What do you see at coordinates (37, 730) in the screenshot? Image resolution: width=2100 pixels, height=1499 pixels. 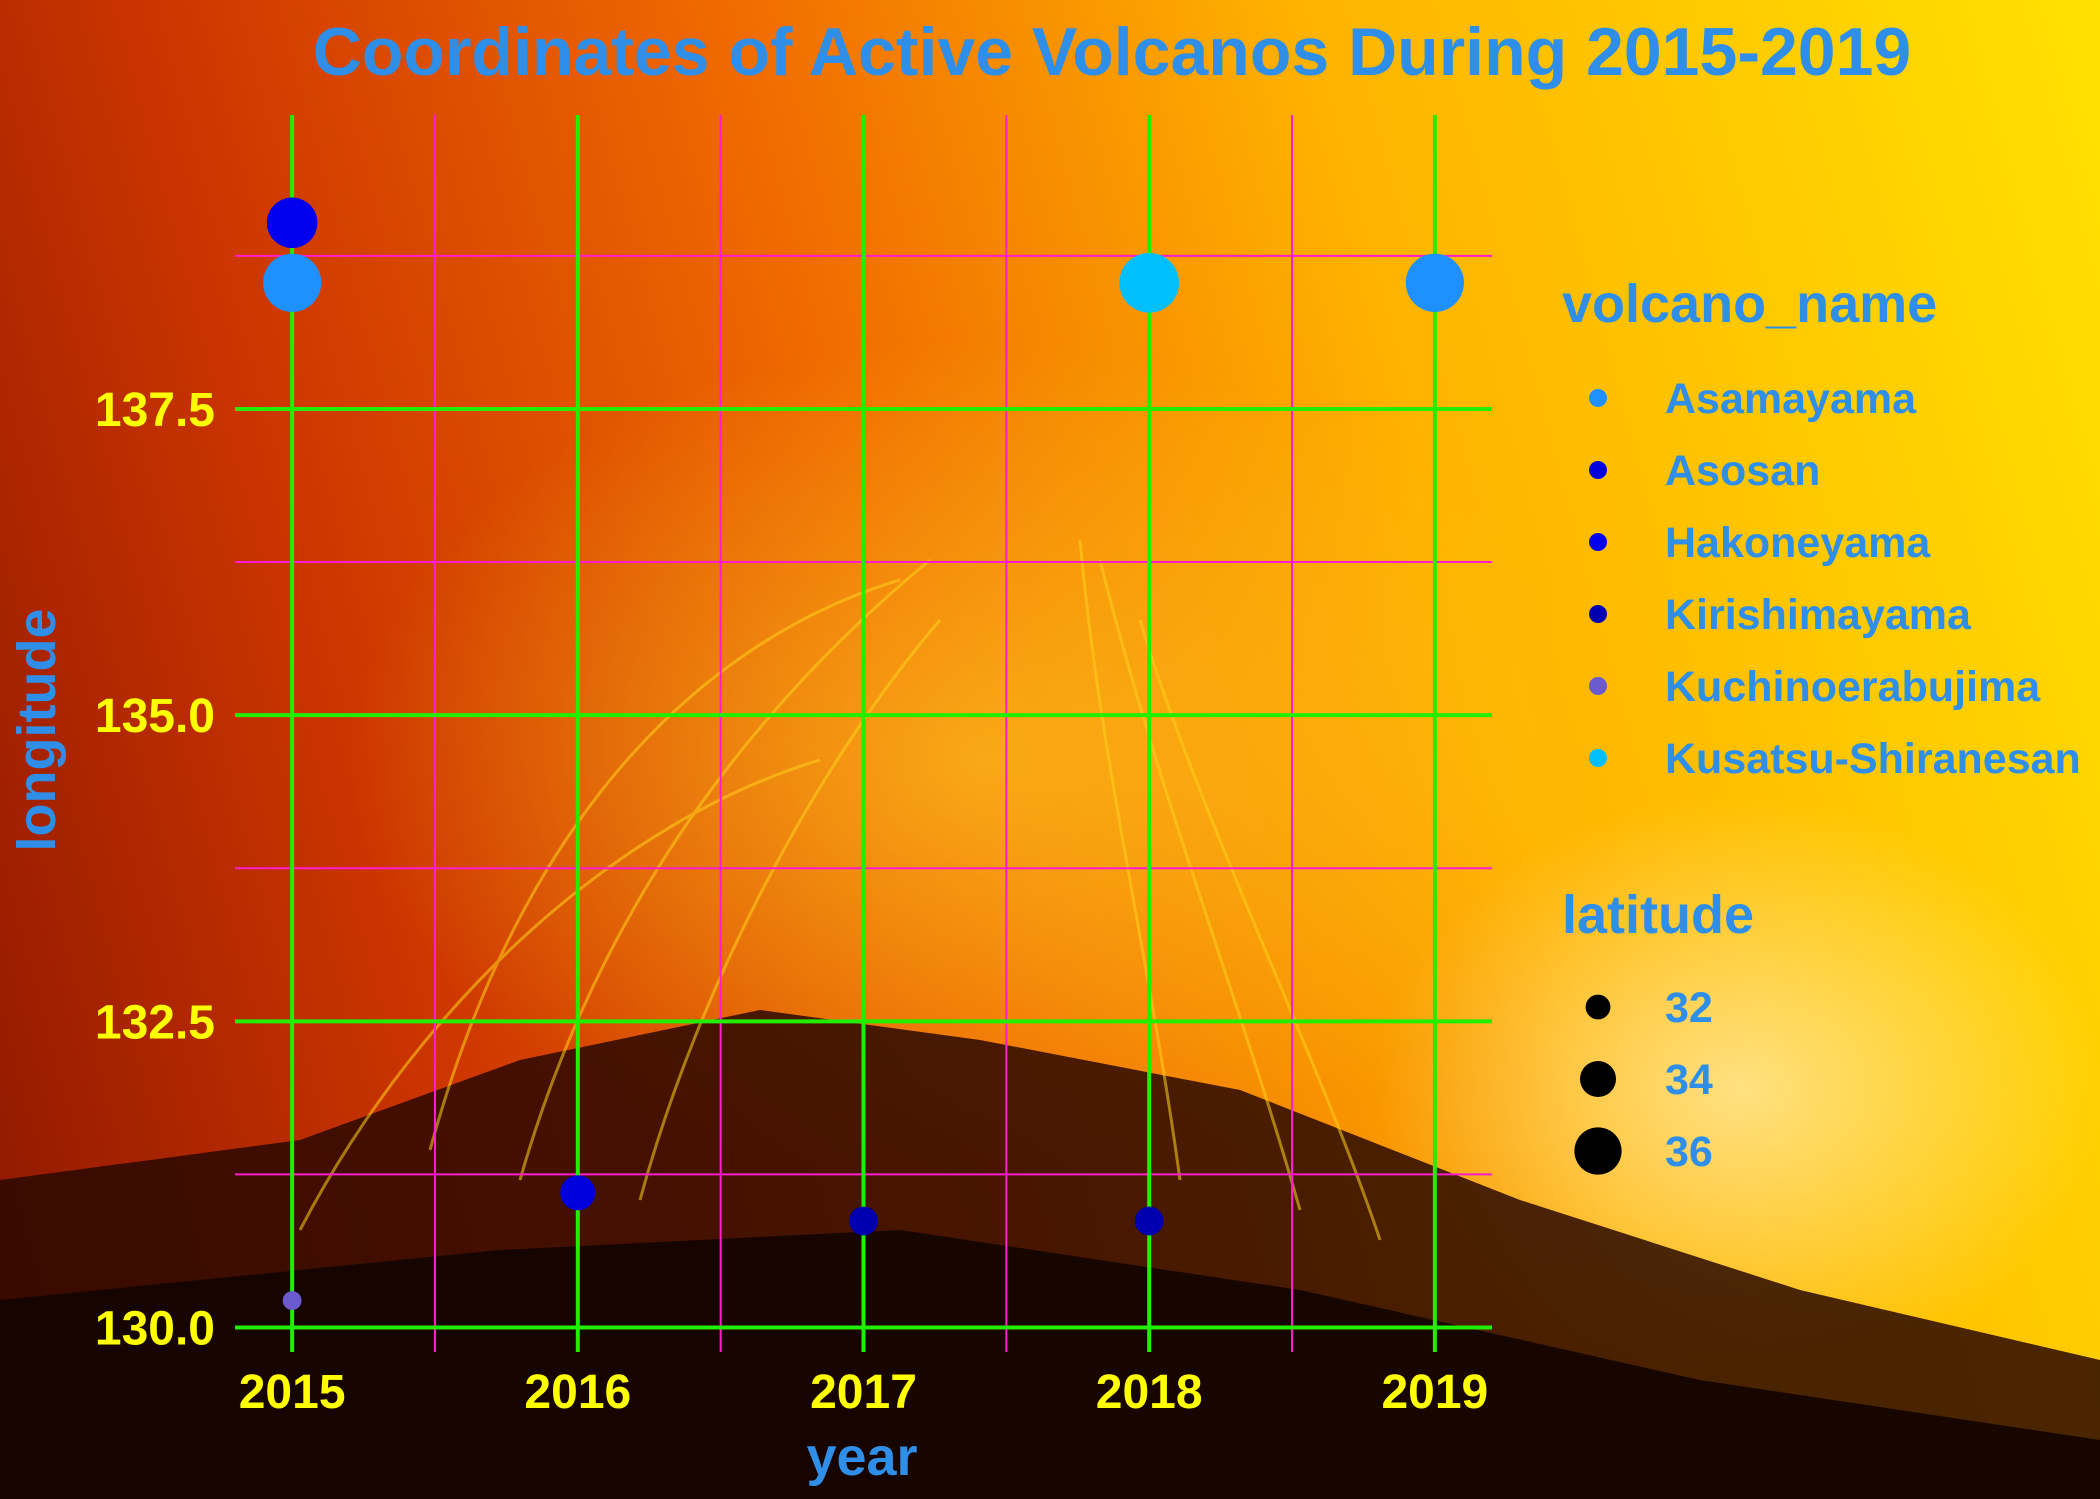 I see `y-axis-title: longitude` at bounding box center [37, 730].